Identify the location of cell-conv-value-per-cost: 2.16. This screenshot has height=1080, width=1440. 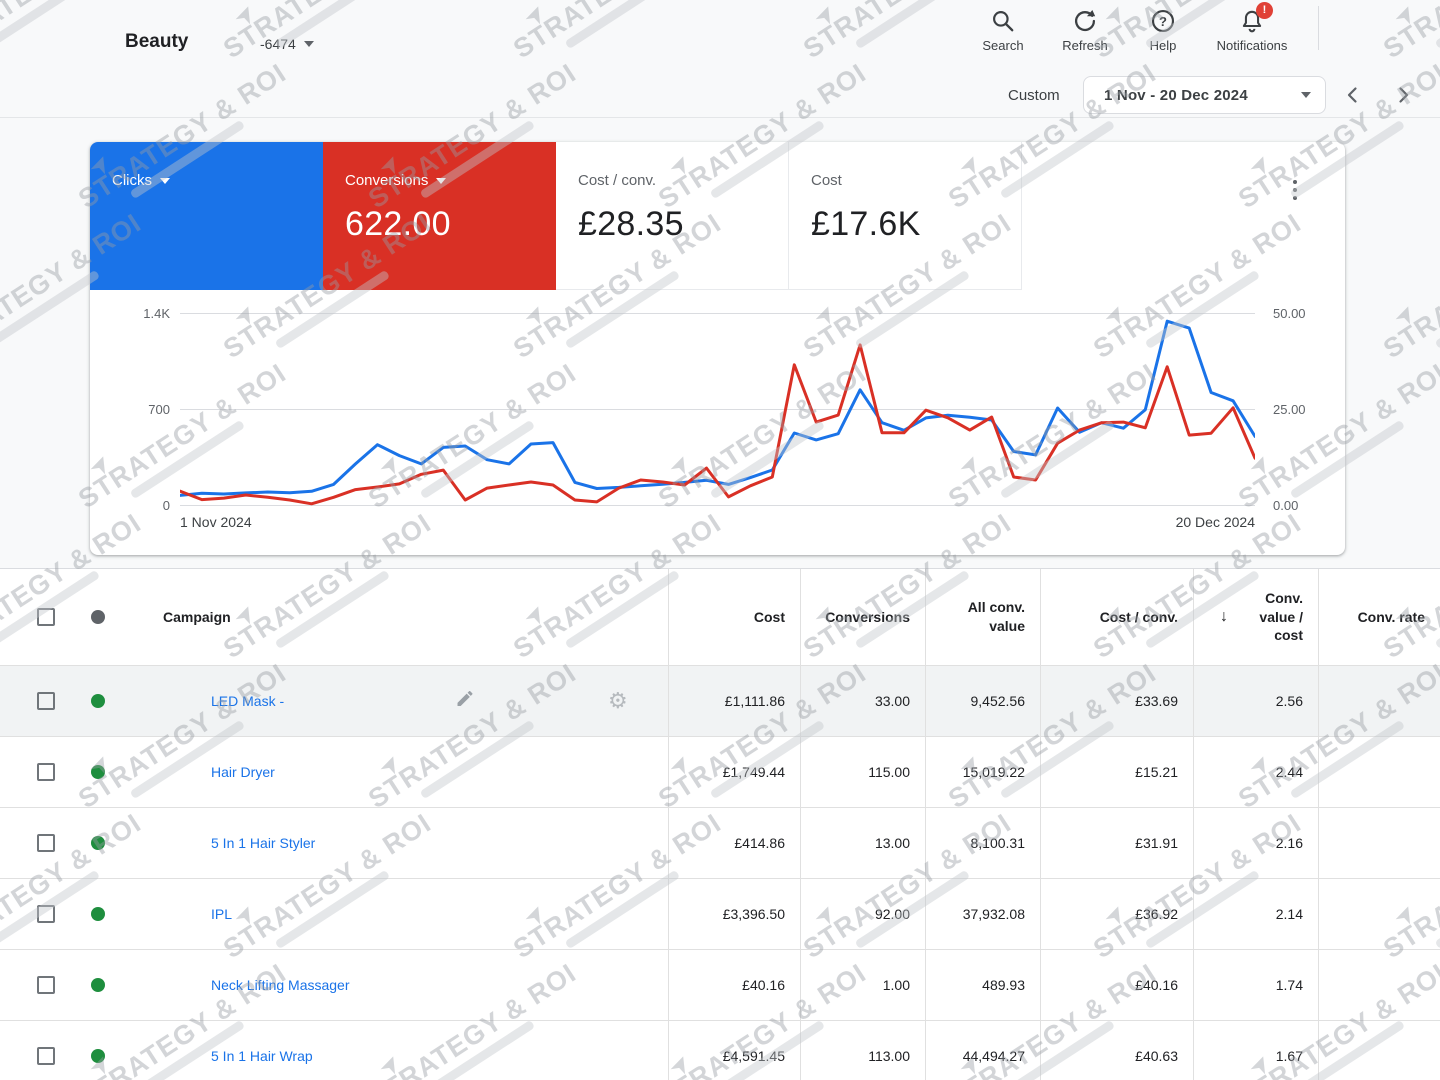
(1255, 843).